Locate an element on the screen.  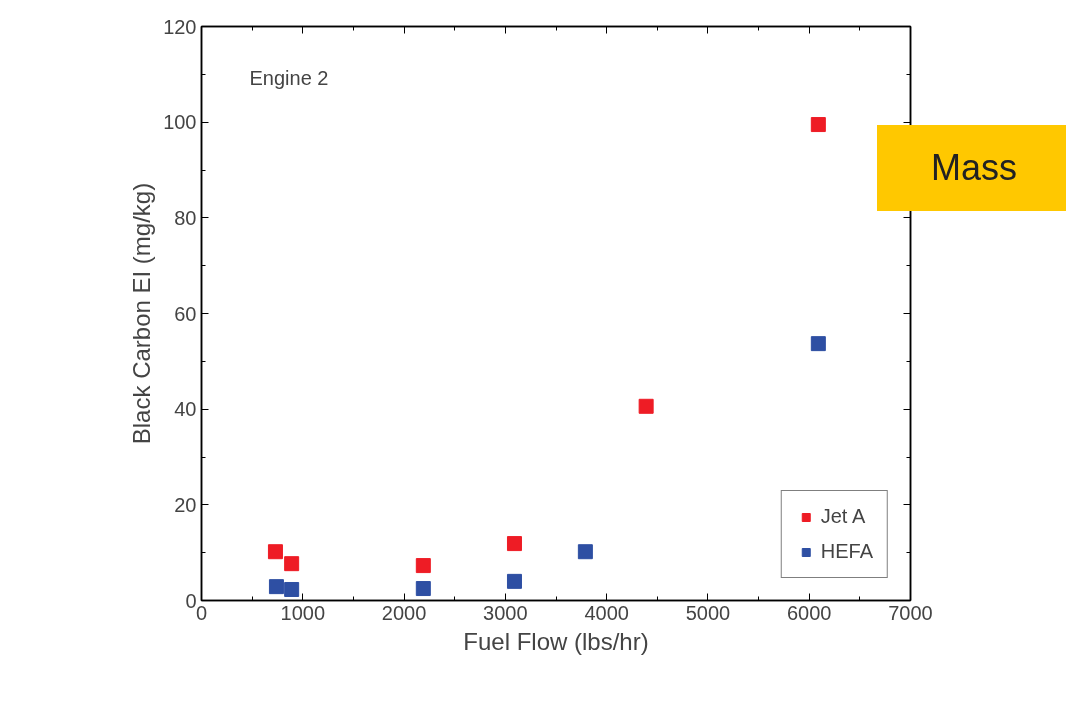
x-tick-label: 5000 is located at coordinates (708, 612).